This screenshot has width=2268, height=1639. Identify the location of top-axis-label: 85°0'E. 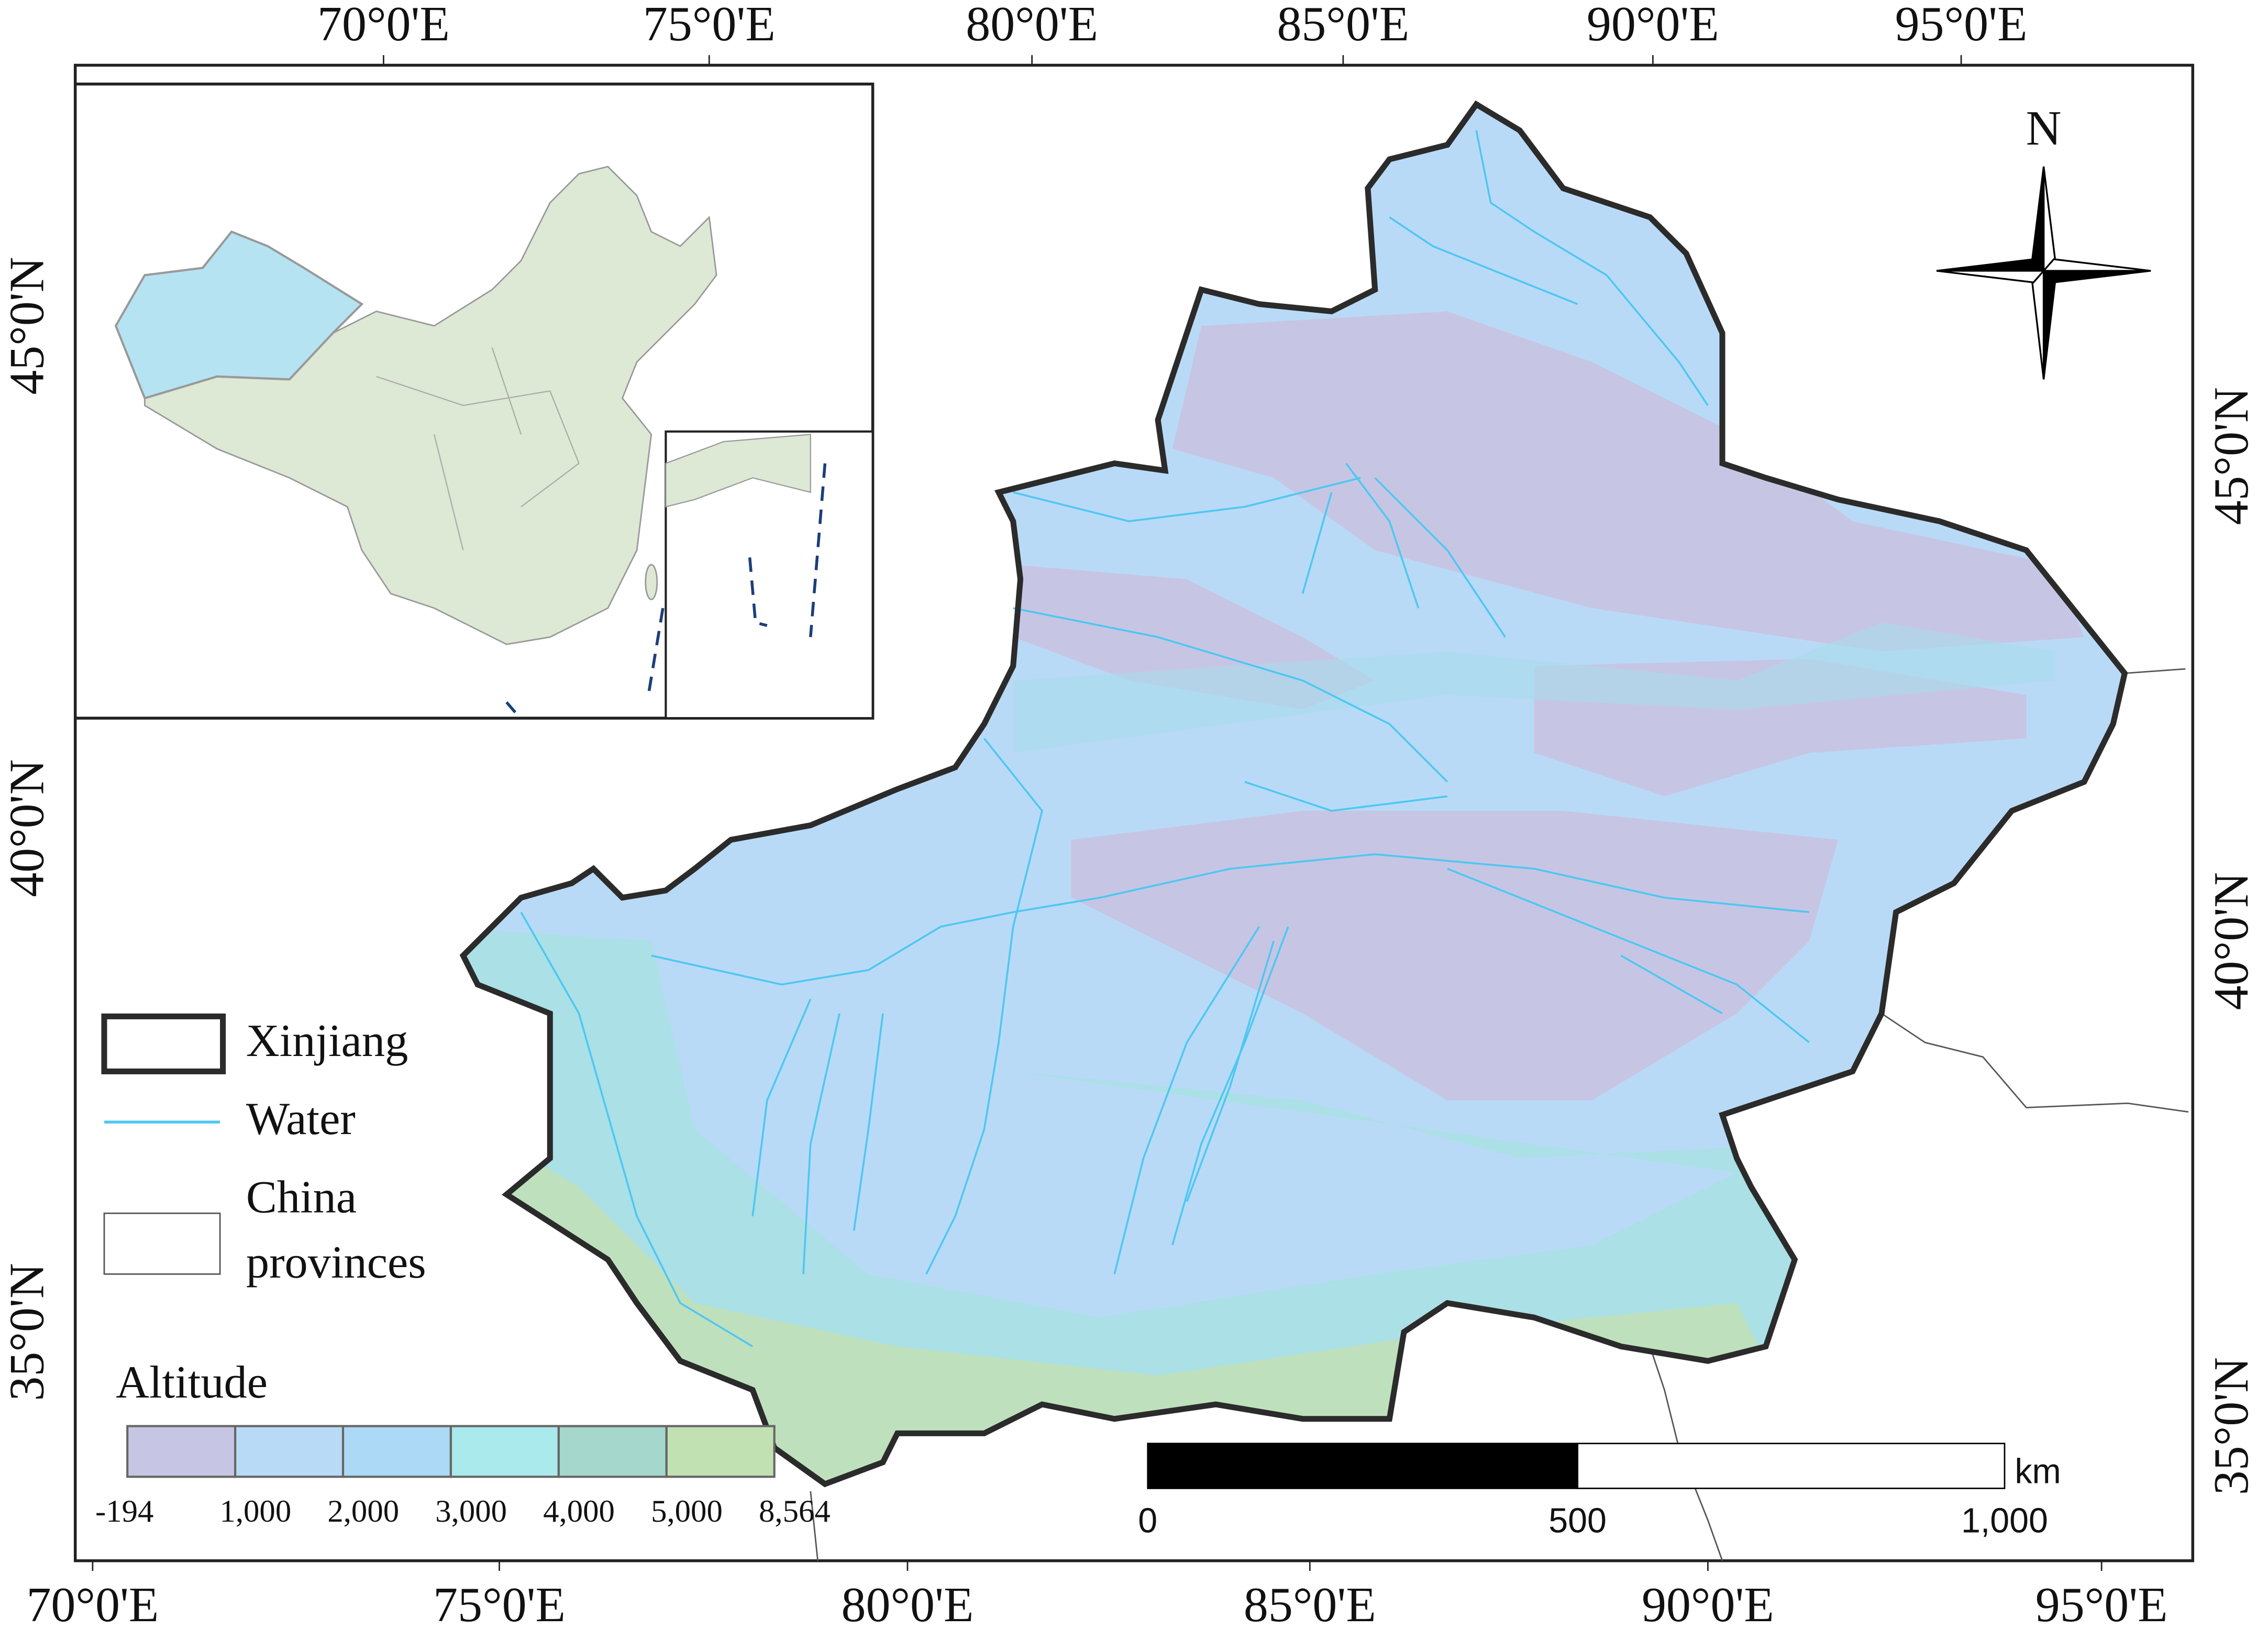
(1343, 26).